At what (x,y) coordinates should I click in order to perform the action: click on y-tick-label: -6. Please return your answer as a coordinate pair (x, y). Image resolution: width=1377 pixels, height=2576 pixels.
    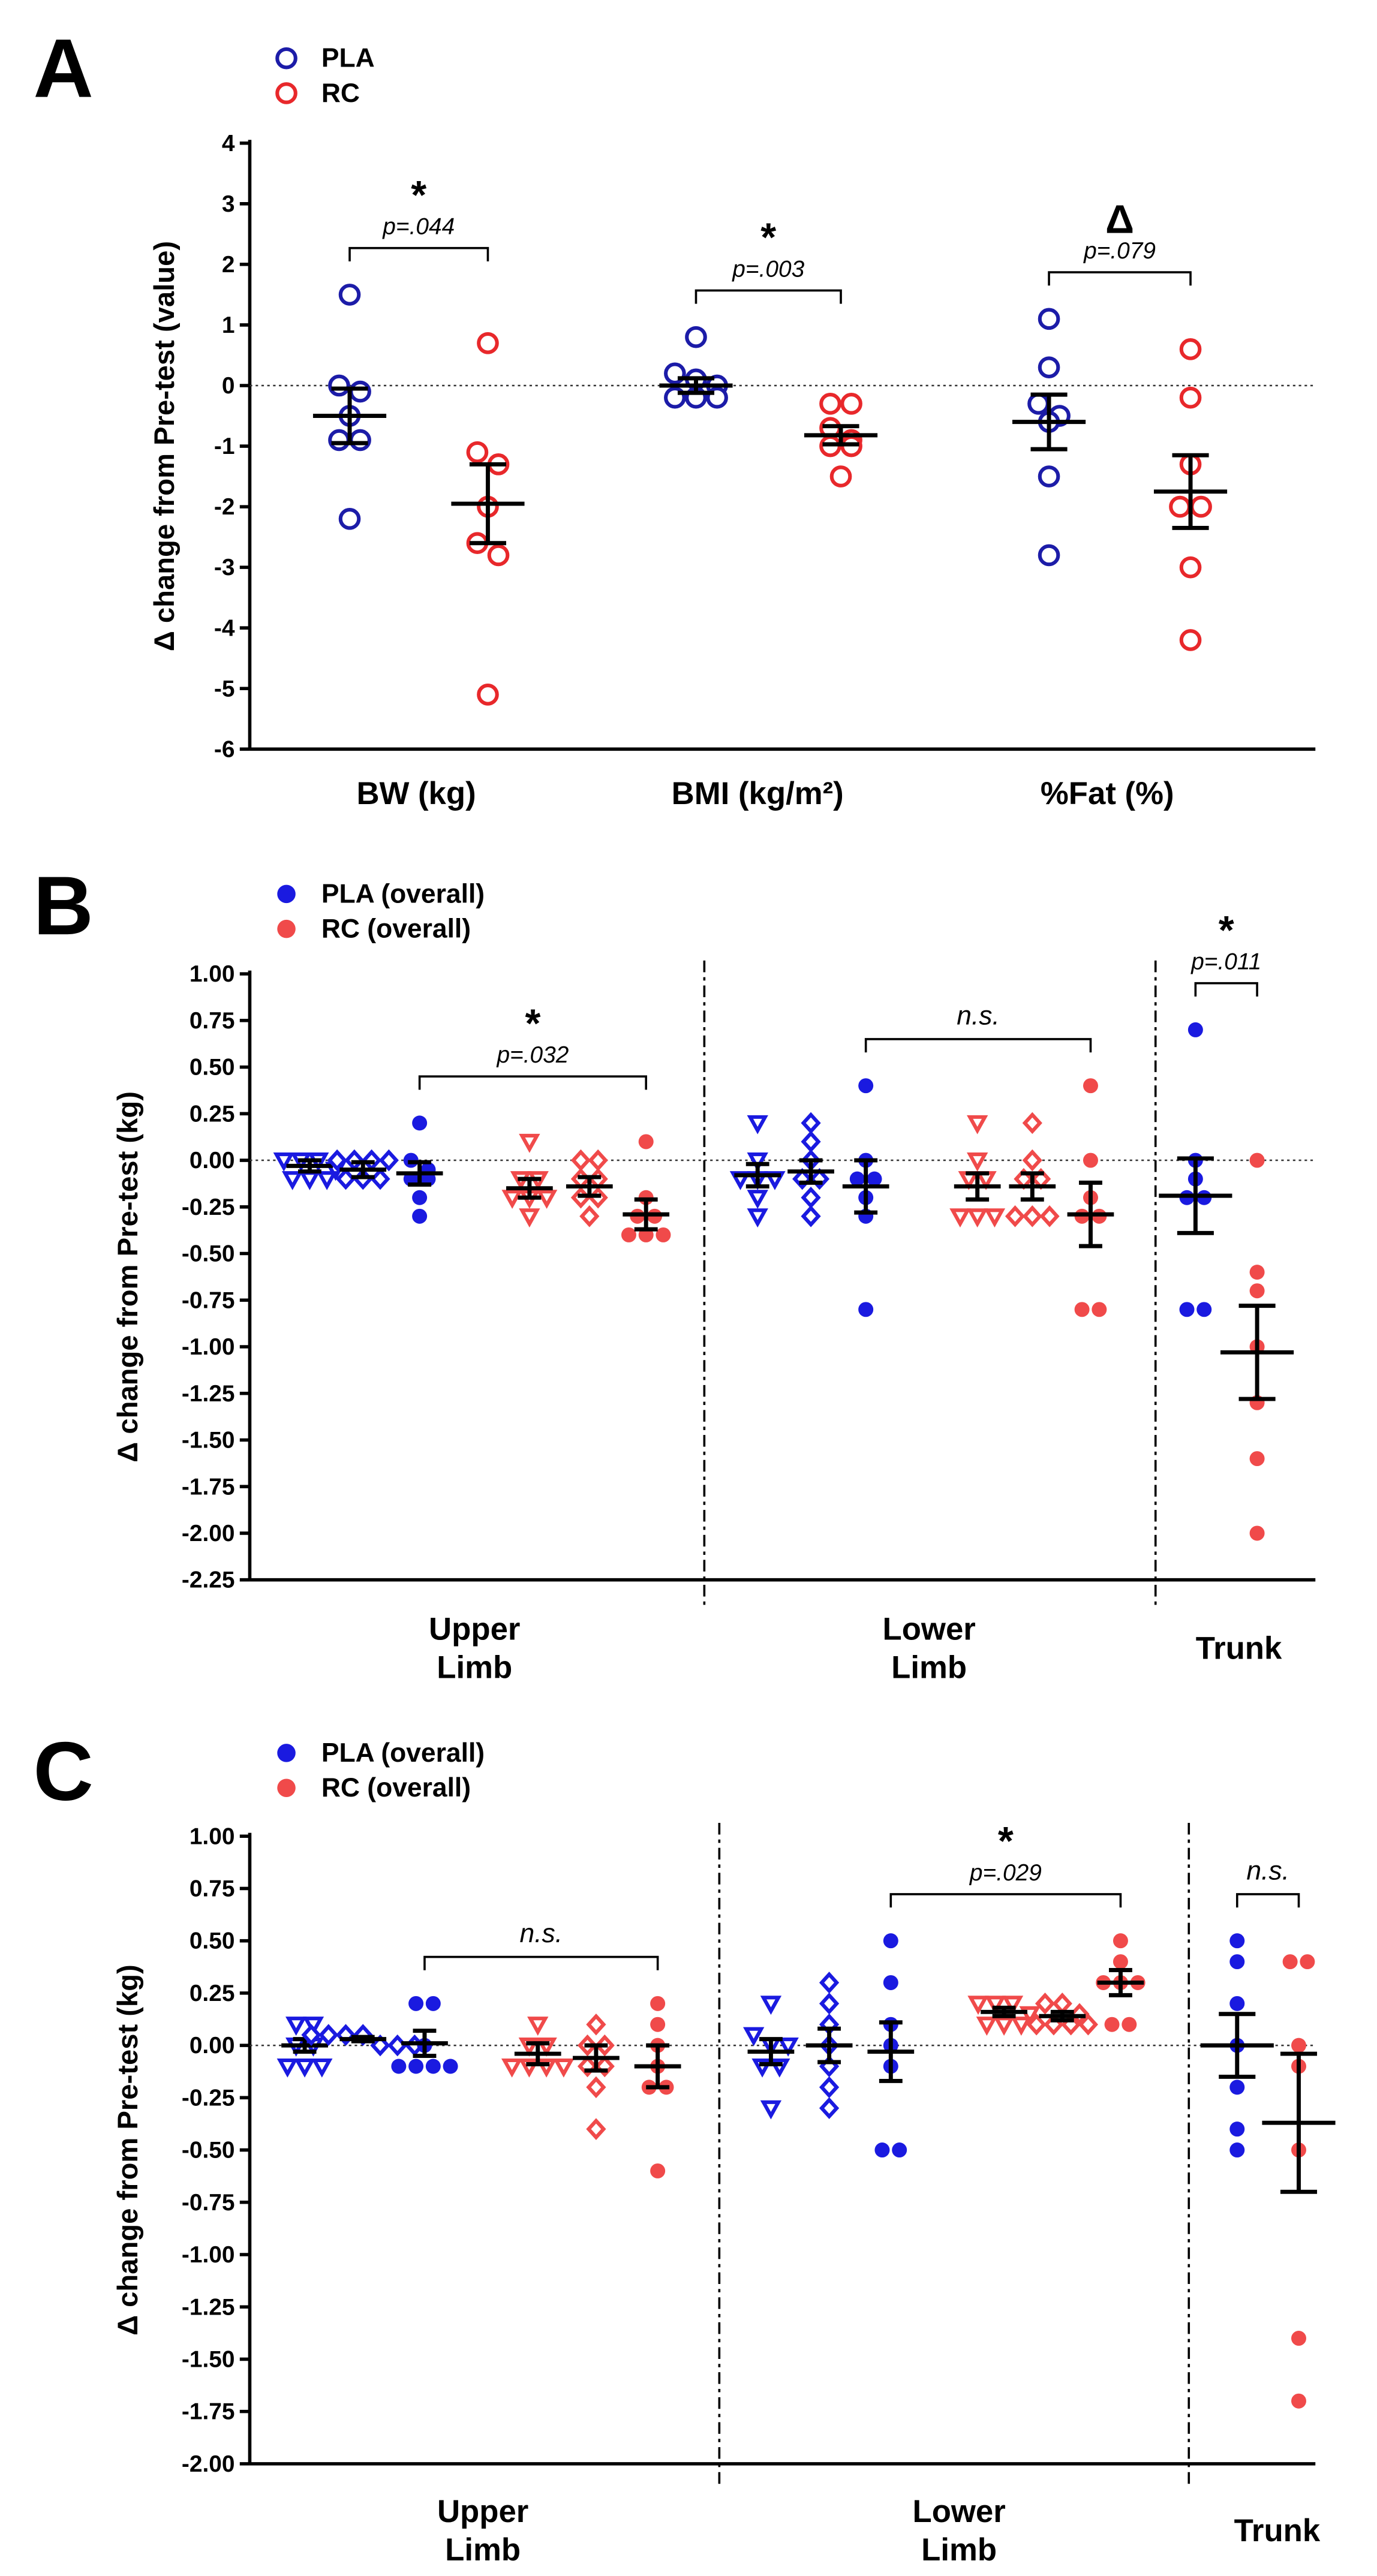
    Looking at the image, I should click on (224, 749).